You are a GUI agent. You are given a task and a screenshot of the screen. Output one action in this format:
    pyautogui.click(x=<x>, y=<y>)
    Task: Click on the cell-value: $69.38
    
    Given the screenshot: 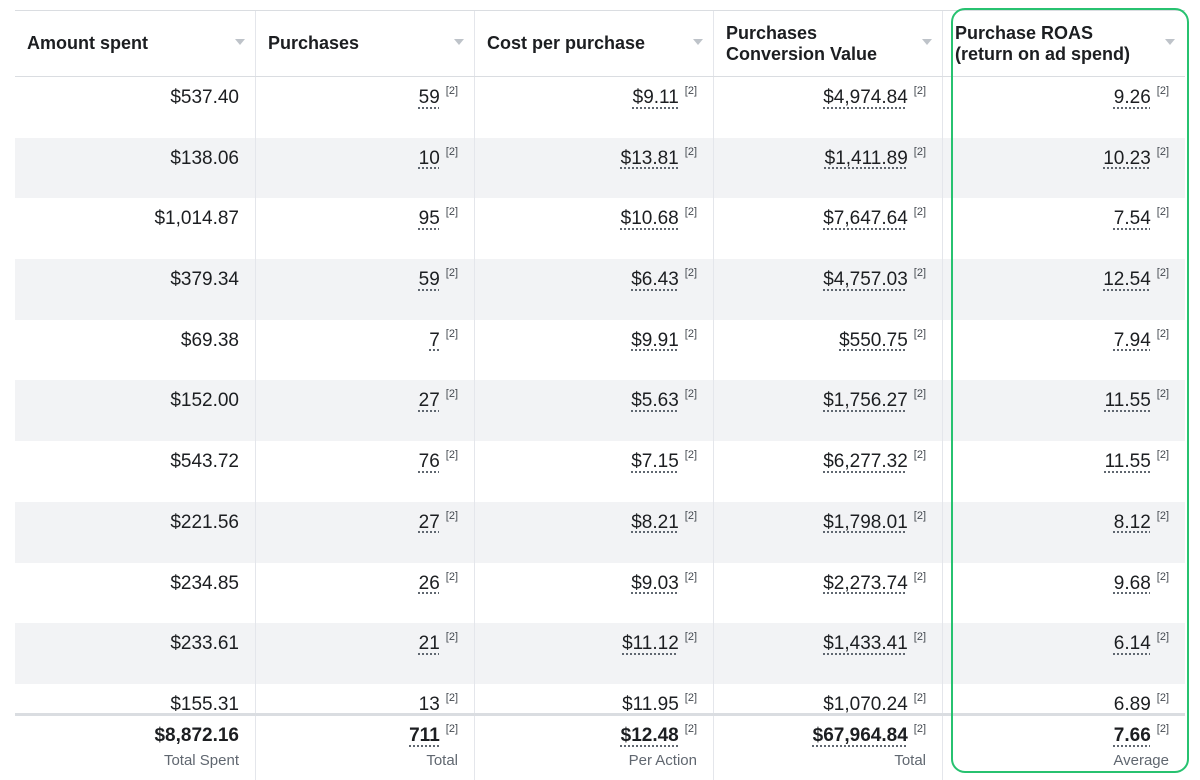 What is the action you would take?
    pyautogui.click(x=209, y=340)
    